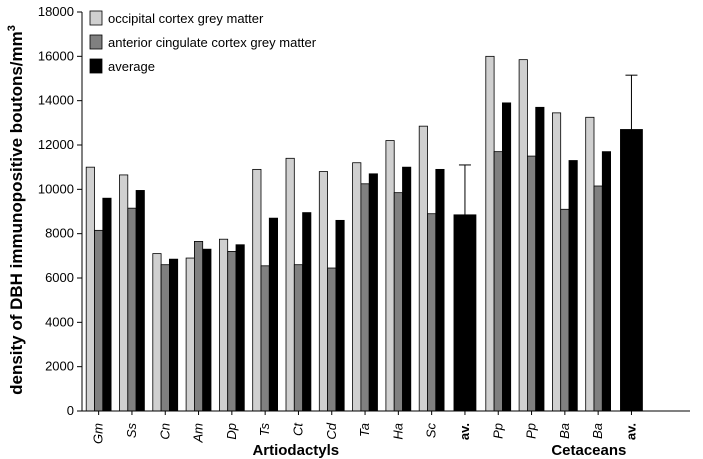  What do you see at coordinates (331, 430) in the screenshot?
I see `x-tick-label: Cd` at bounding box center [331, 430].